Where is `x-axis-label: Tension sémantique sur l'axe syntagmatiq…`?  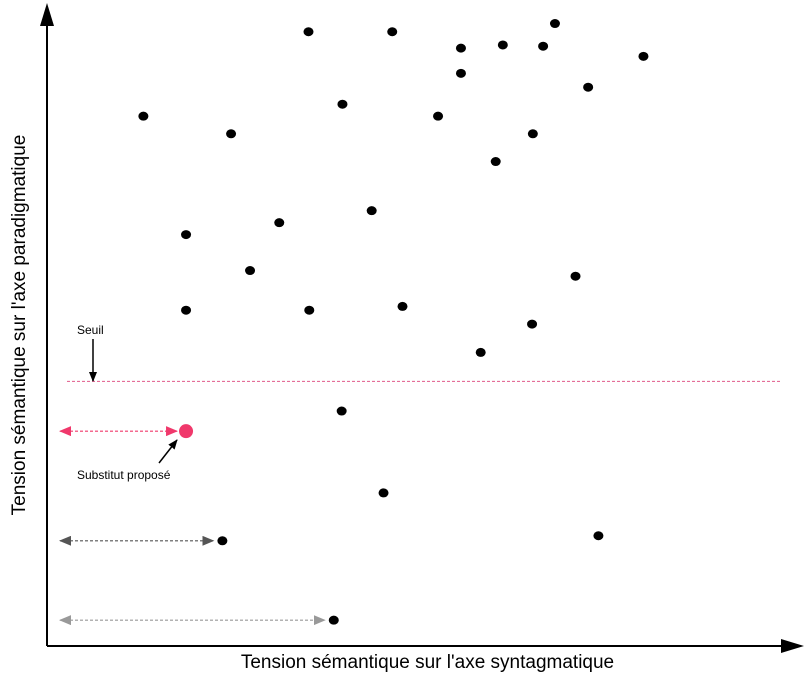 x-axis-label: Tension sémantique sur l'axe syntagmatiq… is located at coordinates (427, 662).